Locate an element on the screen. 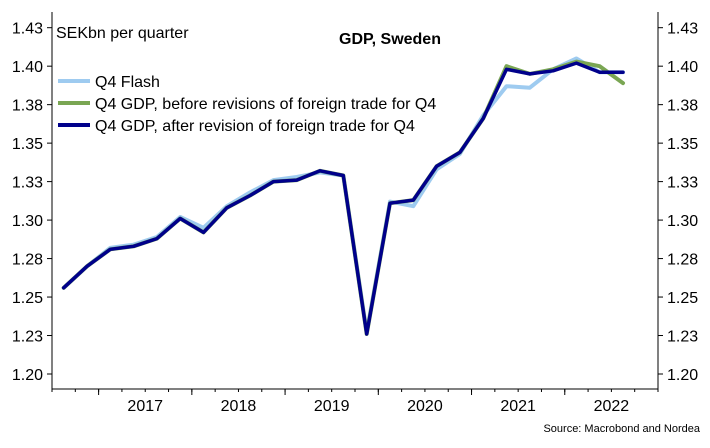  y-tick-label-left: 1.33 is located at coordinates (27, 183).